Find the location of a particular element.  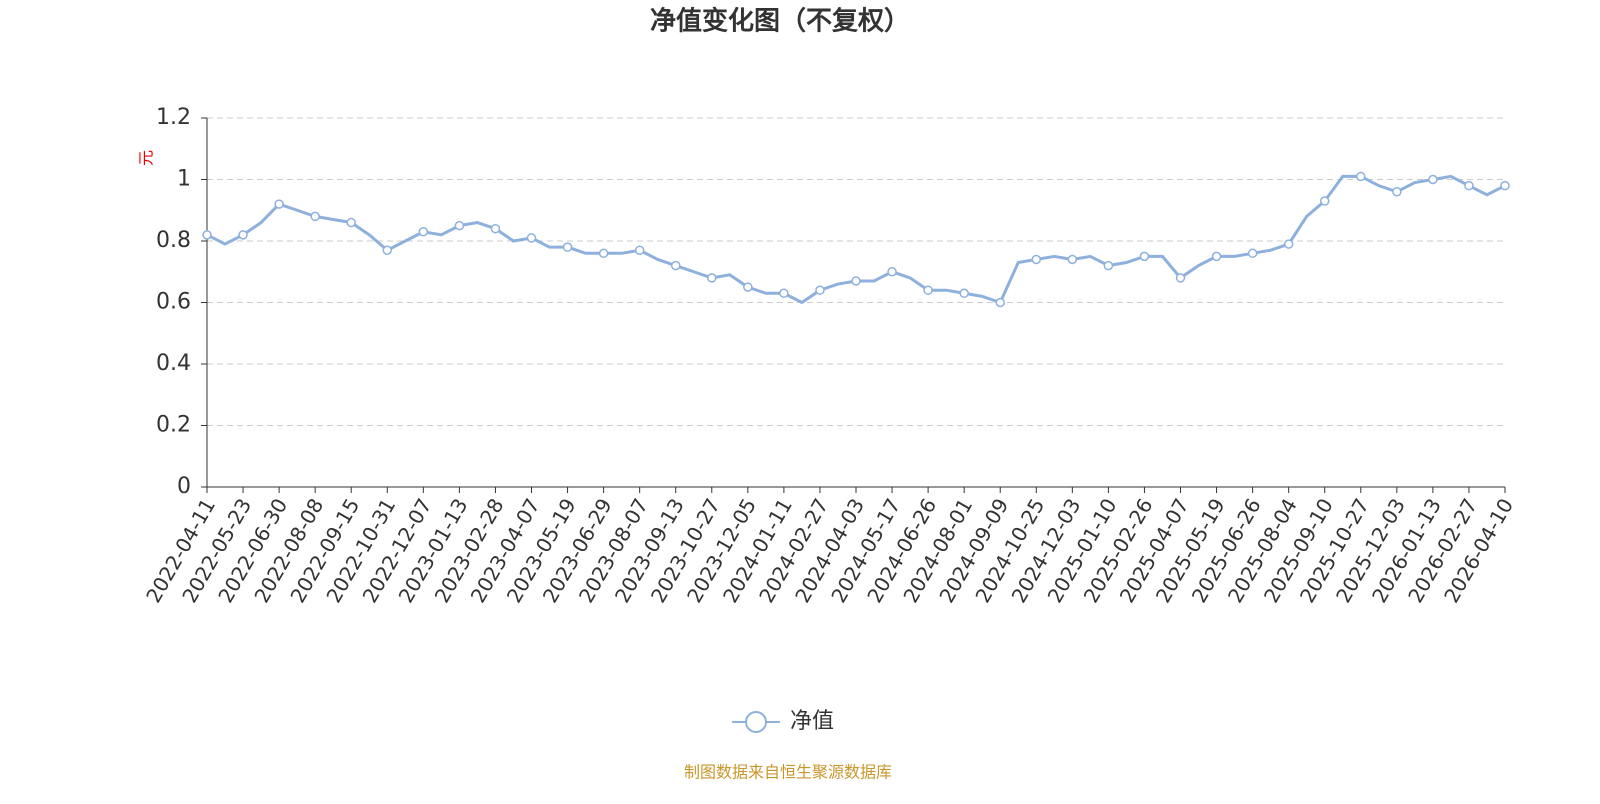

y-tick-label: 1.2 is located at coordinates (173, 117).